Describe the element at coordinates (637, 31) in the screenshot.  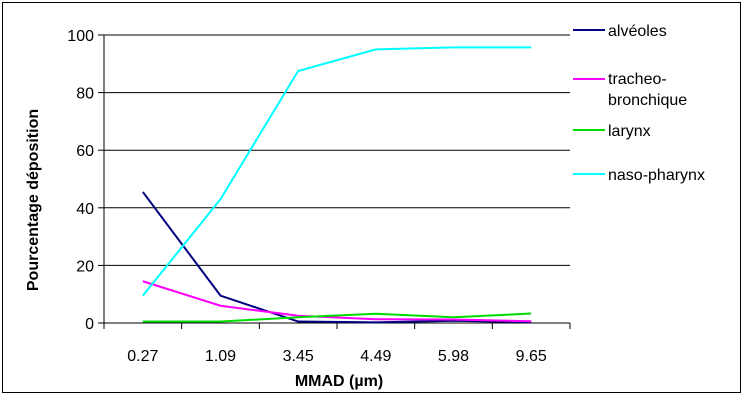
I see `legend-label: alvéoles` at that location.